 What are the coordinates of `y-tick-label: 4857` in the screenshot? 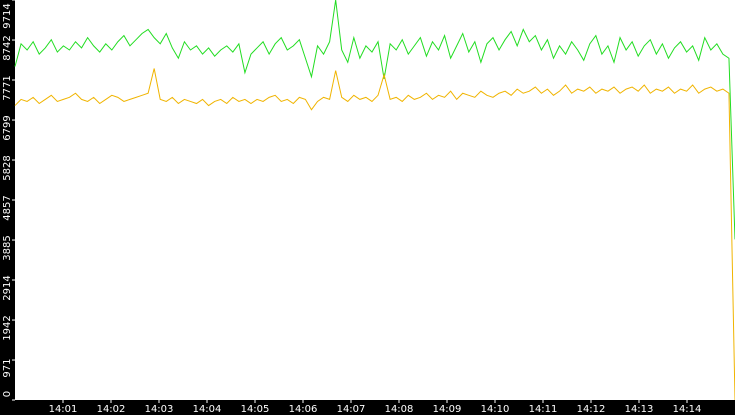 It's located at (7, 207).